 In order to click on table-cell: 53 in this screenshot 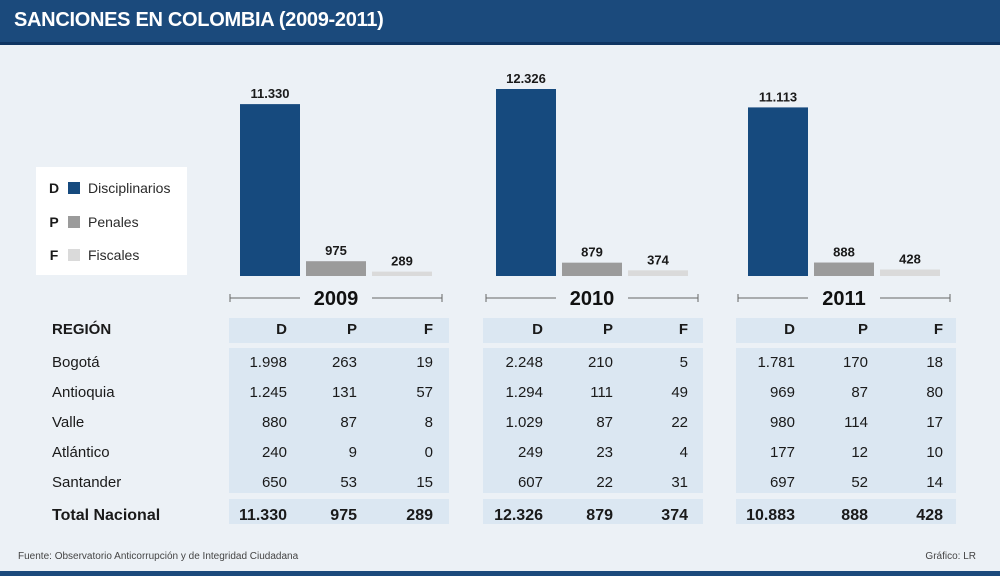, I will do `click(348, 482)`.